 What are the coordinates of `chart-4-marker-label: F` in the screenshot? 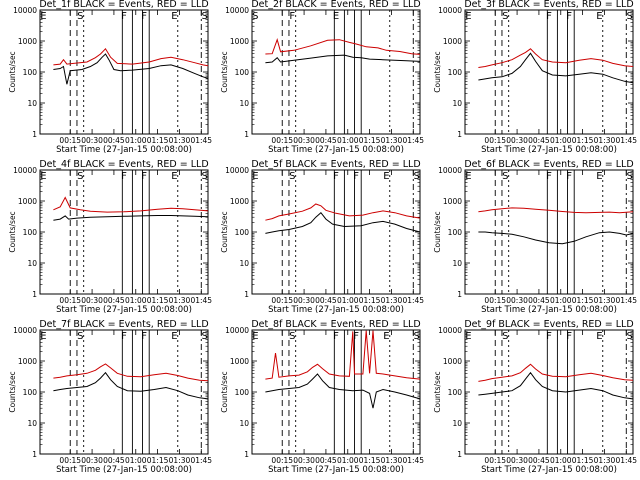 It's located at (124, 176).